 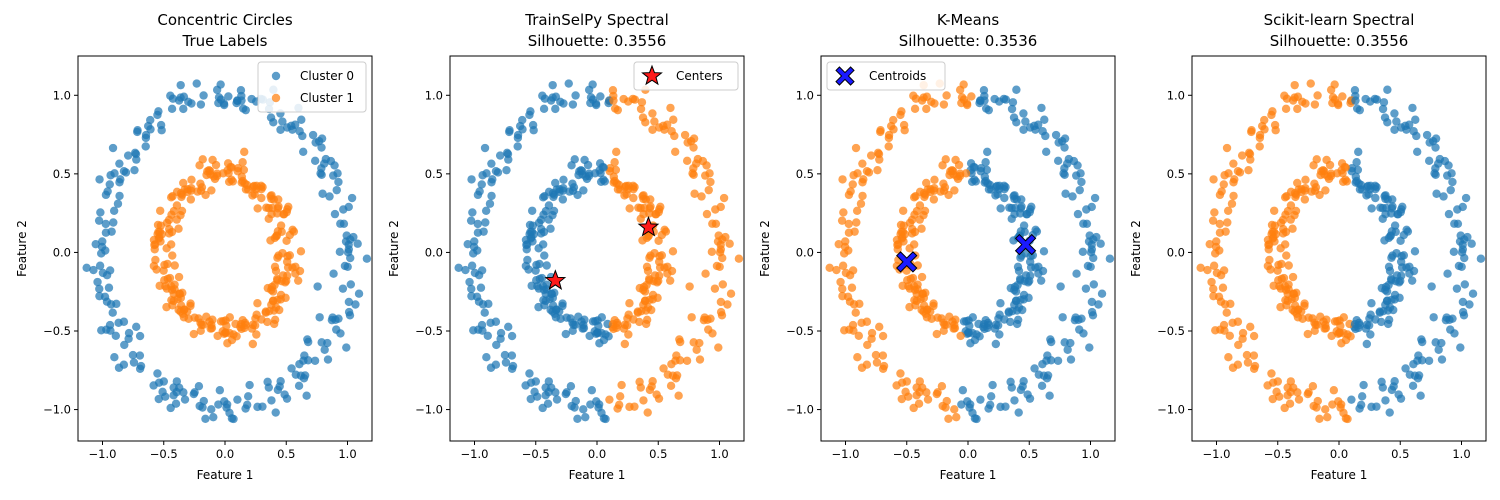 I want to click on y-axis-label: Feature 2, so click(x=1136, y=248).